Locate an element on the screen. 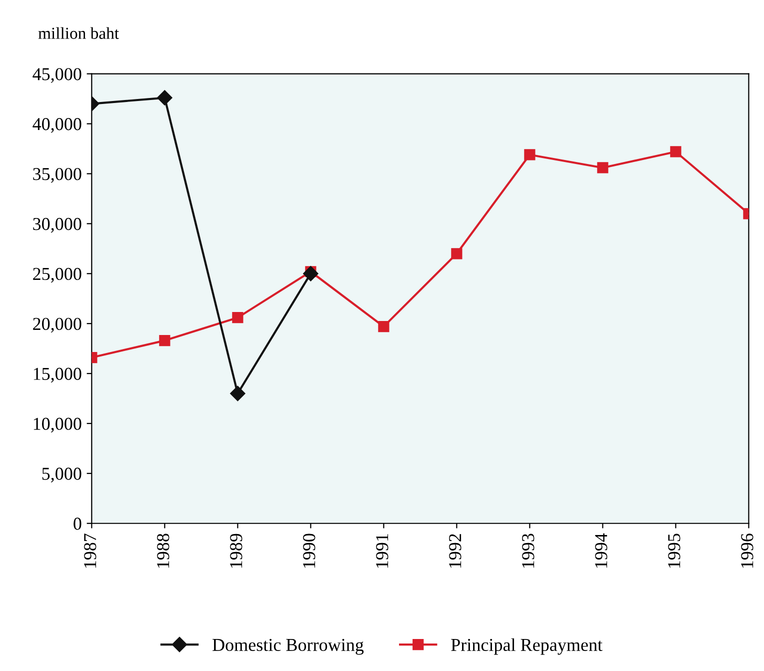 The image size is (764, 671). legend-label: Domestic Borrowing is located at coordinates (288, 646).